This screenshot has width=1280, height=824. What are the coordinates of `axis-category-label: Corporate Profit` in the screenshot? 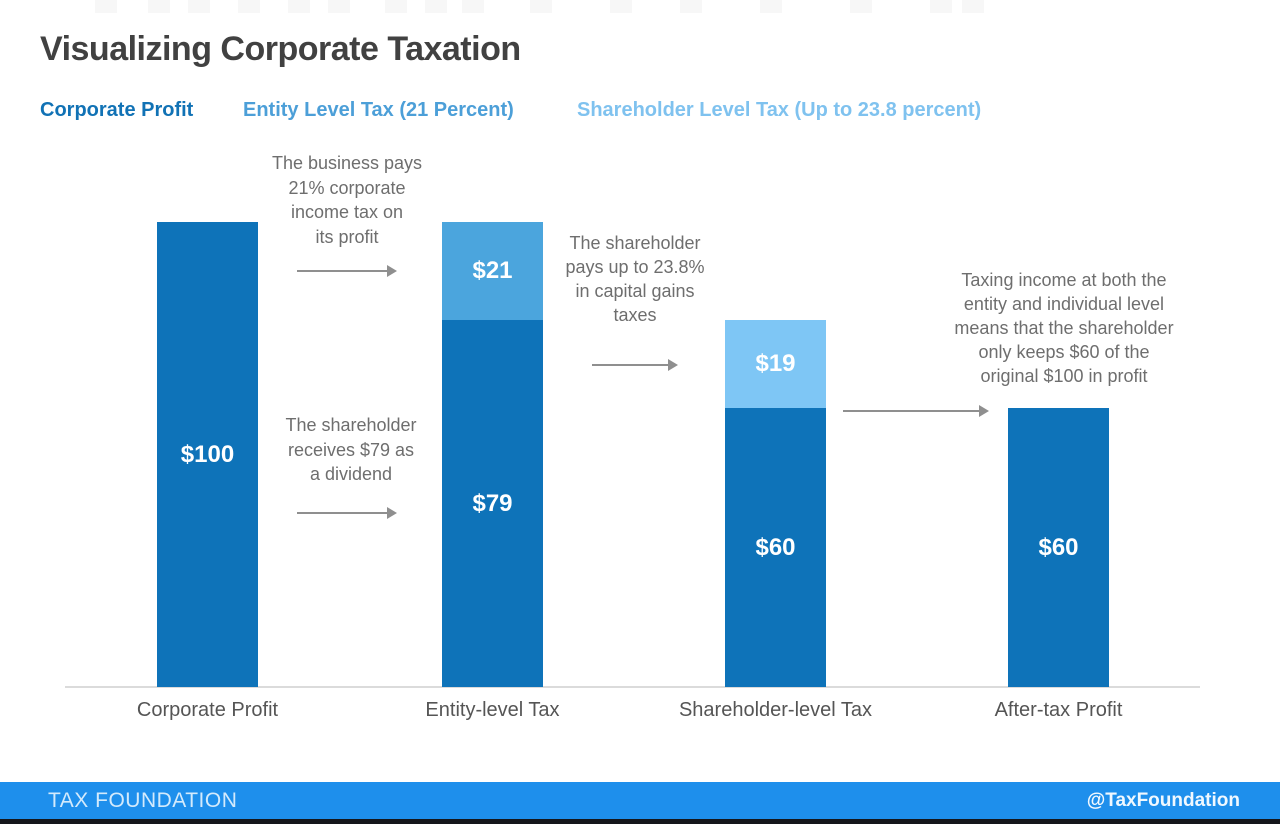 It's located at (207, 710).